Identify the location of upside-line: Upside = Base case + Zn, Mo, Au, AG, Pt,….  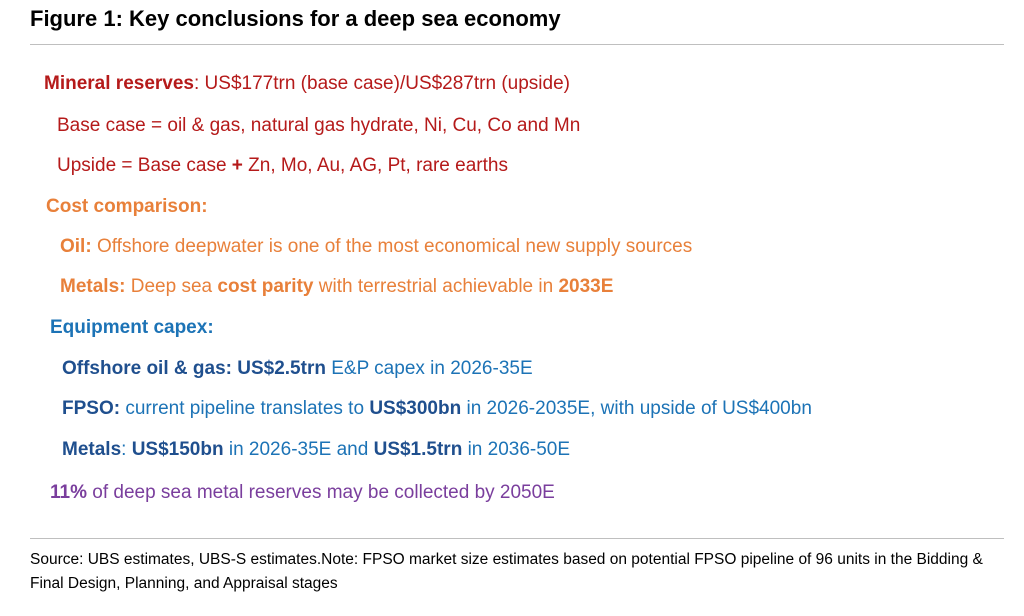
(282, 166).